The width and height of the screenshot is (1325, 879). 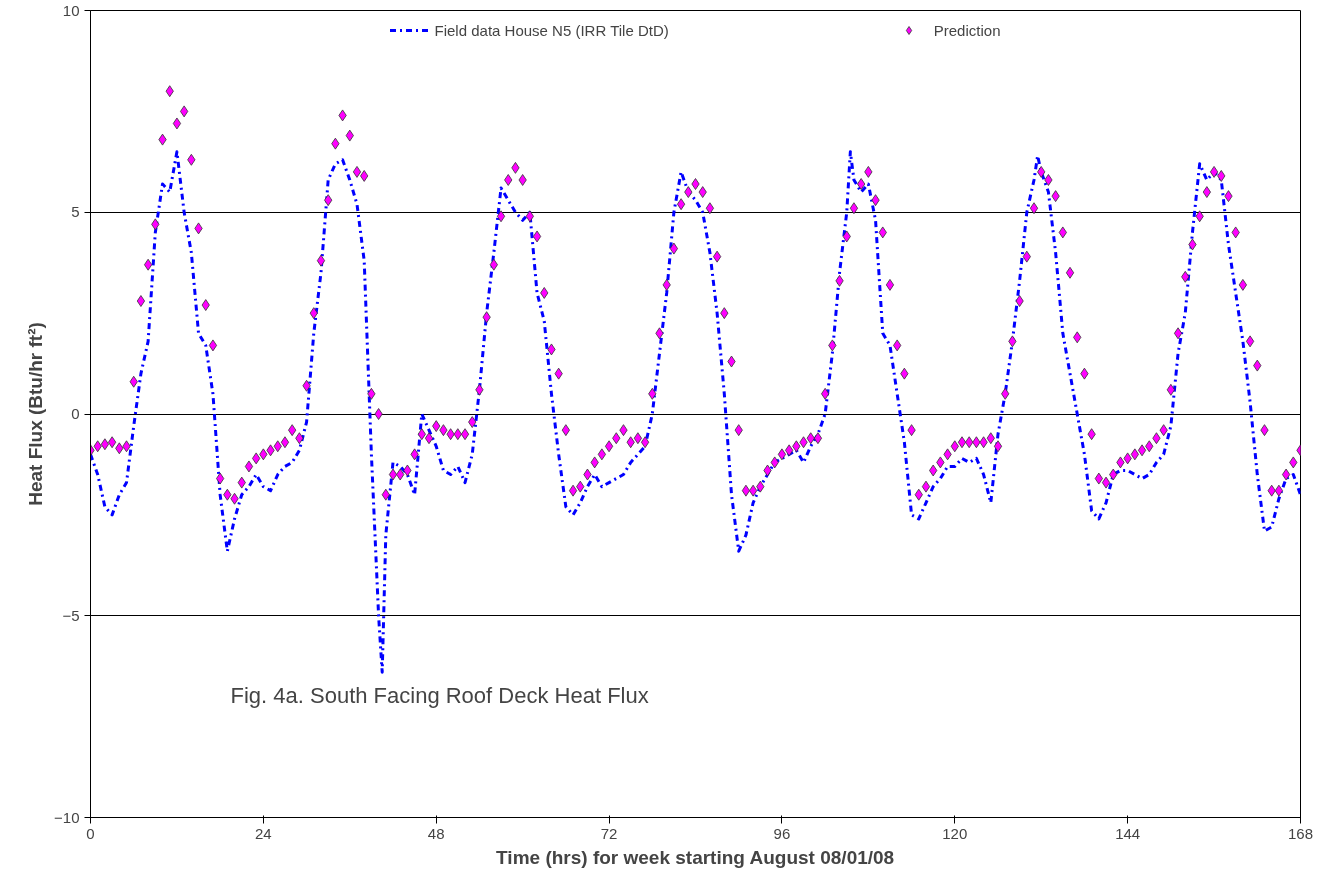 What do you see at coordinates (36, 414) in the screenshot?
I see `y-axis-title: Heat Flux (Btu/hr ft²)` at bounding box center [36, 414].